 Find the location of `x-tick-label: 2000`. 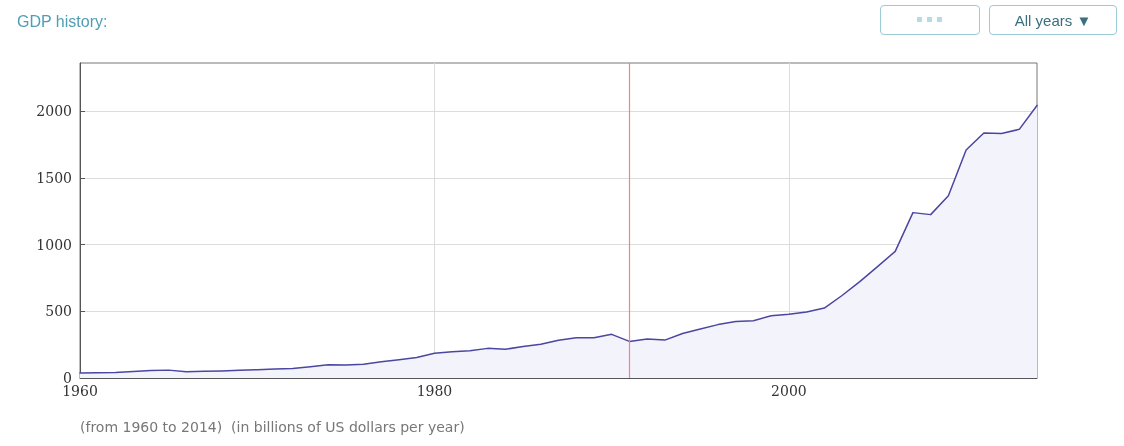

x-tick-label: 2000 is located at coordinates (789, 391).